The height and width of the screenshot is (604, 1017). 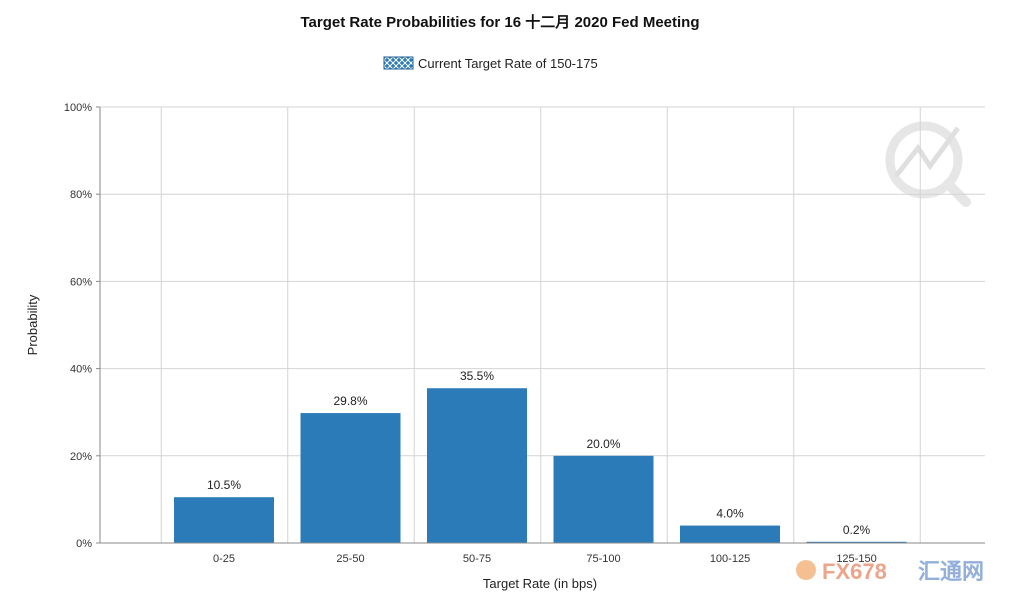 I want to click on y-tick-label: 20%, so click(x=81, y=457).